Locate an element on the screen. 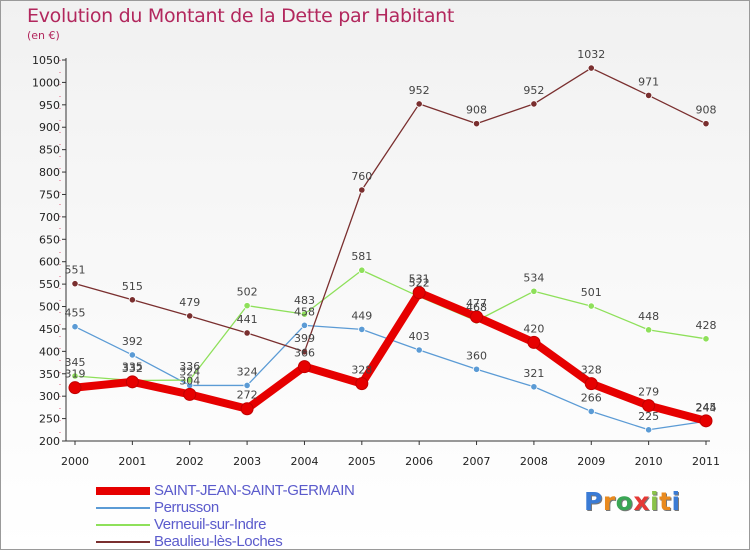  data-label: 304 is located at coordinates (189, 380).